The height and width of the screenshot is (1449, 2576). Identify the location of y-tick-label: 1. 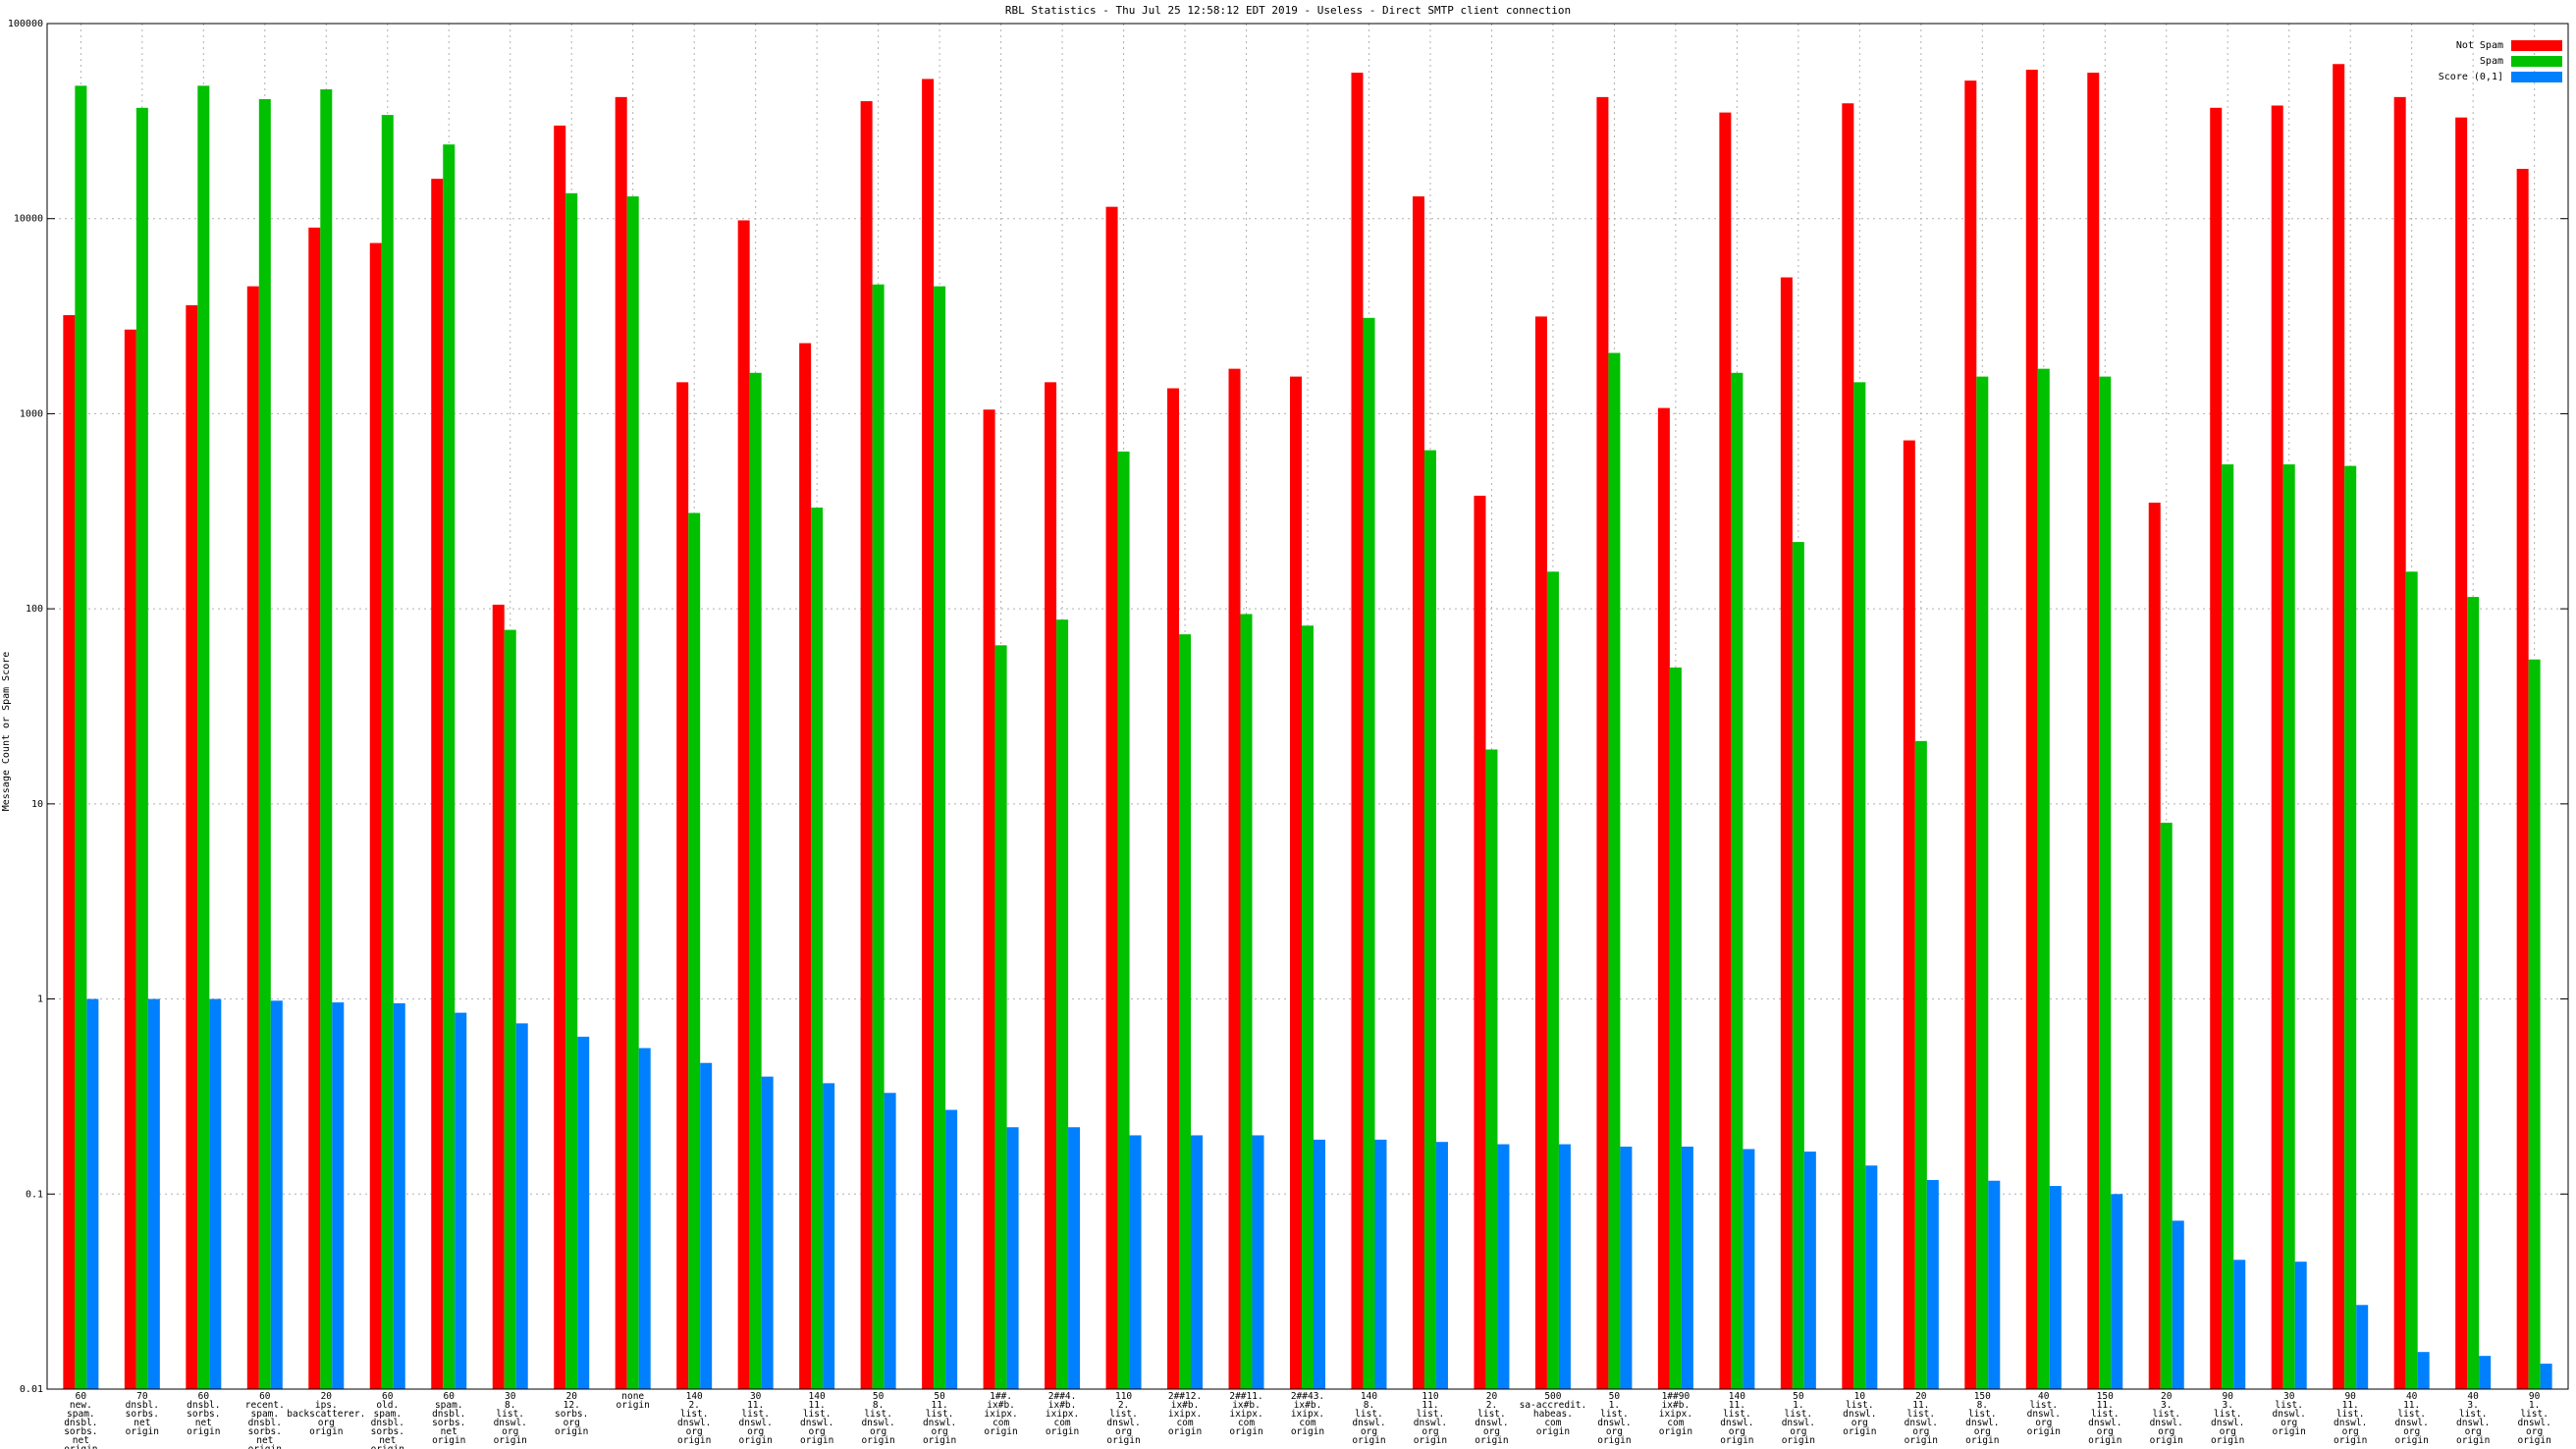
(40, 999).